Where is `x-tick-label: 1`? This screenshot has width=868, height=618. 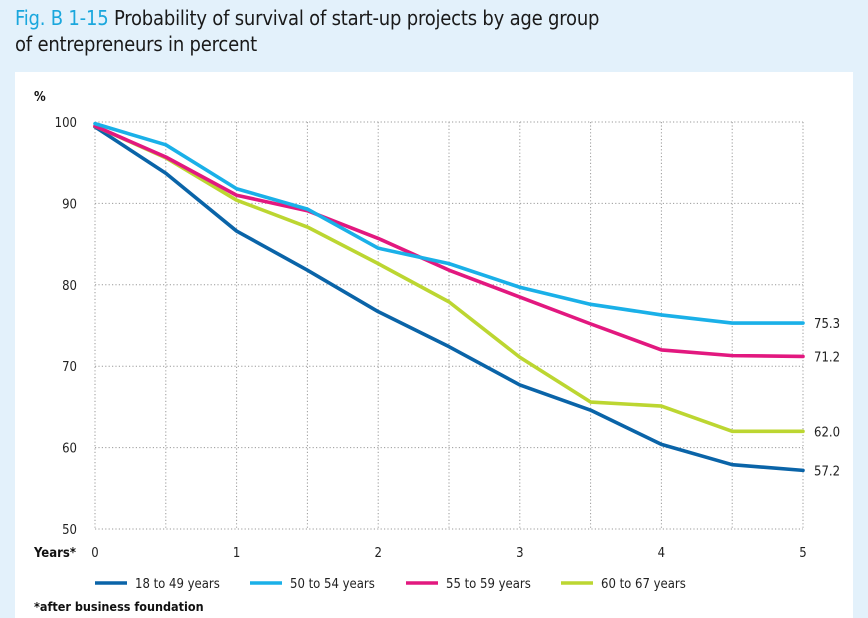
x-tick-label: 1 is located at coordinates (236, 553).